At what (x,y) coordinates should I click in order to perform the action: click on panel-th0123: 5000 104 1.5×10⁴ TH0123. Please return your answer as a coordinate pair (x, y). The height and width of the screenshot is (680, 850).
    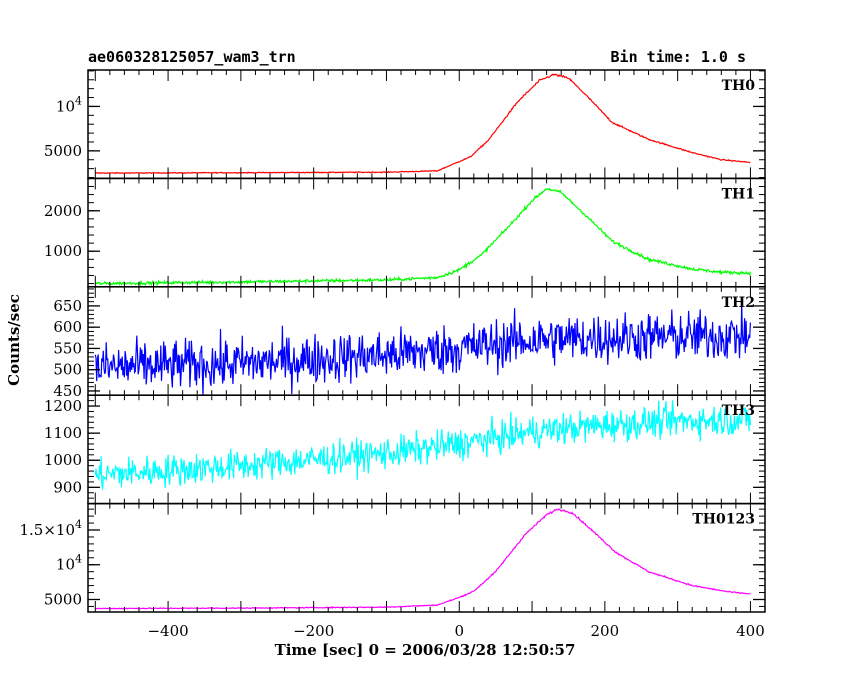
    Looking at the image, I should click on (392, 557).